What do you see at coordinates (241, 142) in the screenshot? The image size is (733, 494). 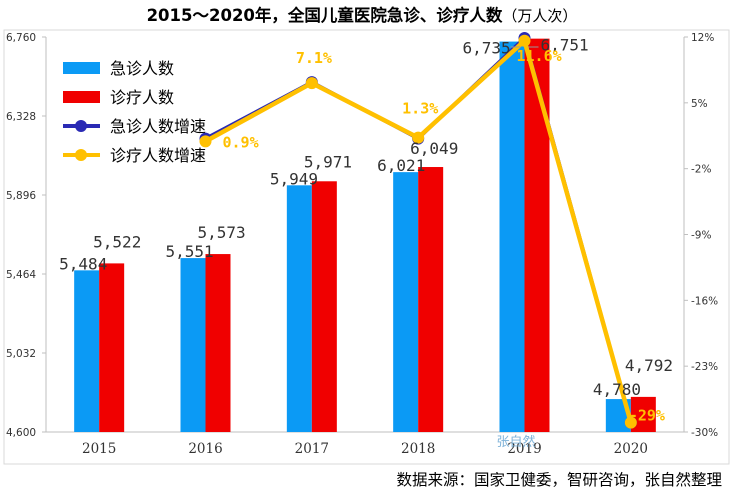 I see `treatment-growth-label: 0.9%` at bounding box center [241, 142].